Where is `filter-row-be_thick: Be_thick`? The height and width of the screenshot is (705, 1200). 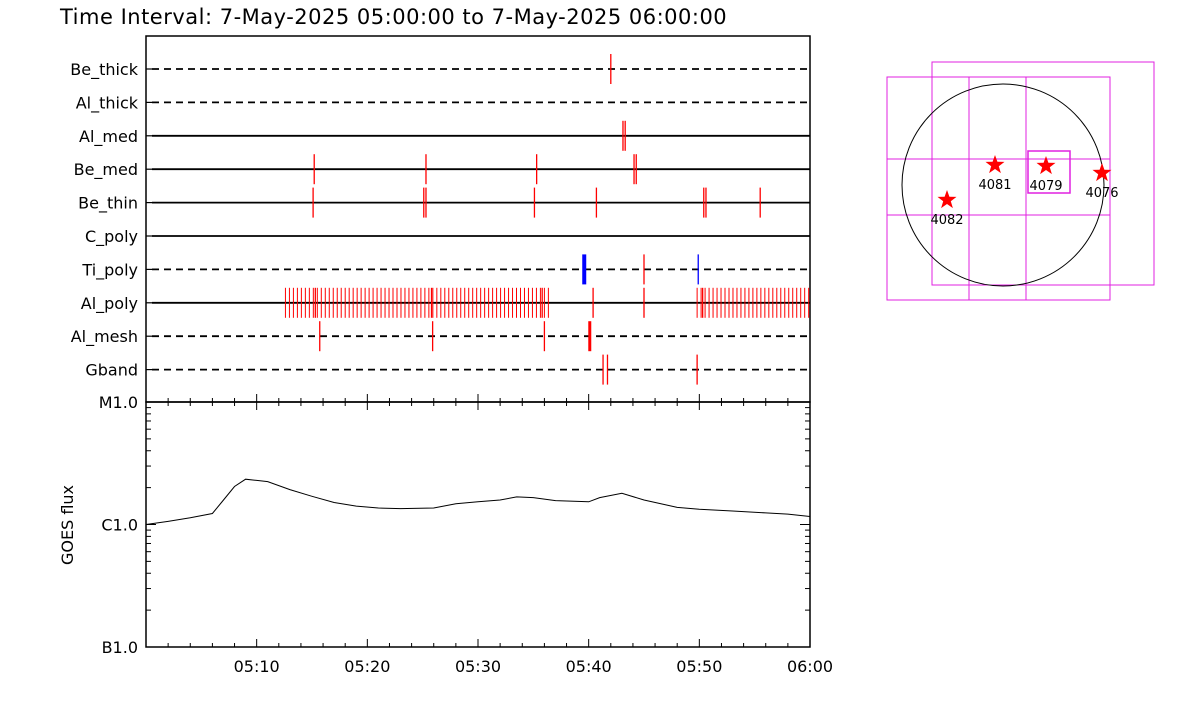 filter-row-be_thick: Be_thick is located at coordinates (440, 69).